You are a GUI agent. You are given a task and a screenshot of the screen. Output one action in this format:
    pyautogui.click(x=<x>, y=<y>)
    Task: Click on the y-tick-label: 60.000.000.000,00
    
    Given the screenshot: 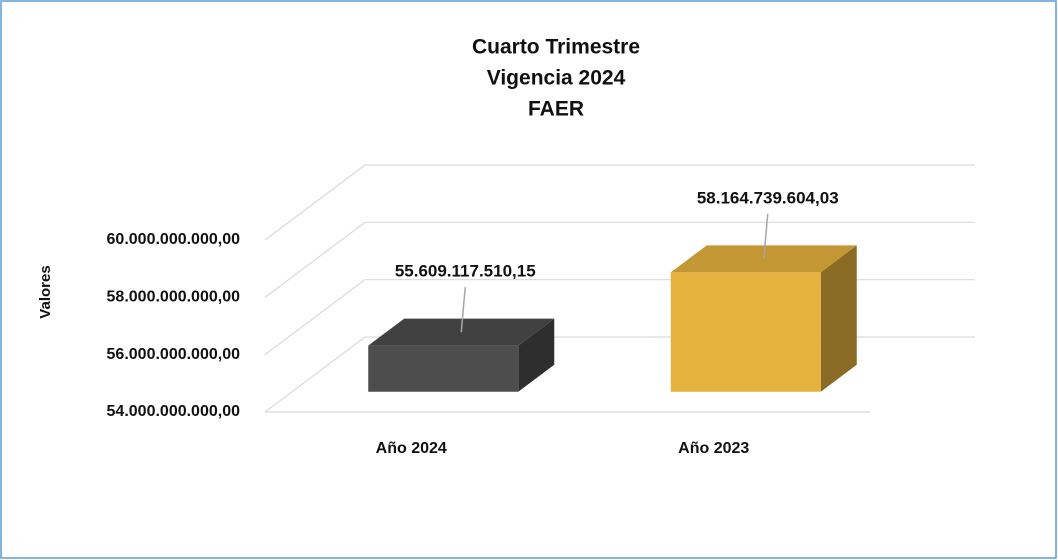 What is the action you would take?
    pyautogui.click(x=174, y=239)
    